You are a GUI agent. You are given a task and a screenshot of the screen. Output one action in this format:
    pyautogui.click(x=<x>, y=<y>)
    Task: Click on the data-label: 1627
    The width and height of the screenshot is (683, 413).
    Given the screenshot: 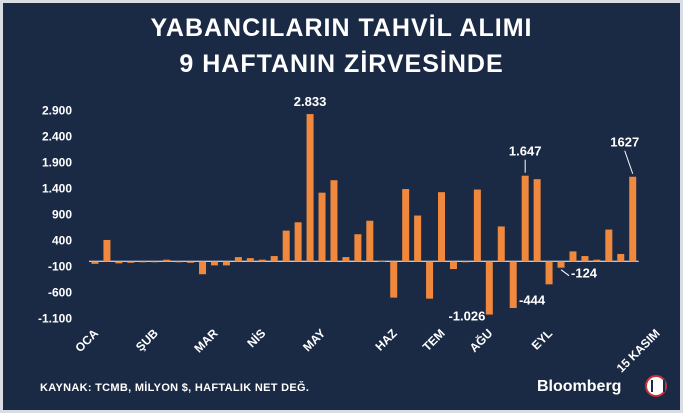 What is the action you would take?
    pyautogui.click(x=624, y=142)
    